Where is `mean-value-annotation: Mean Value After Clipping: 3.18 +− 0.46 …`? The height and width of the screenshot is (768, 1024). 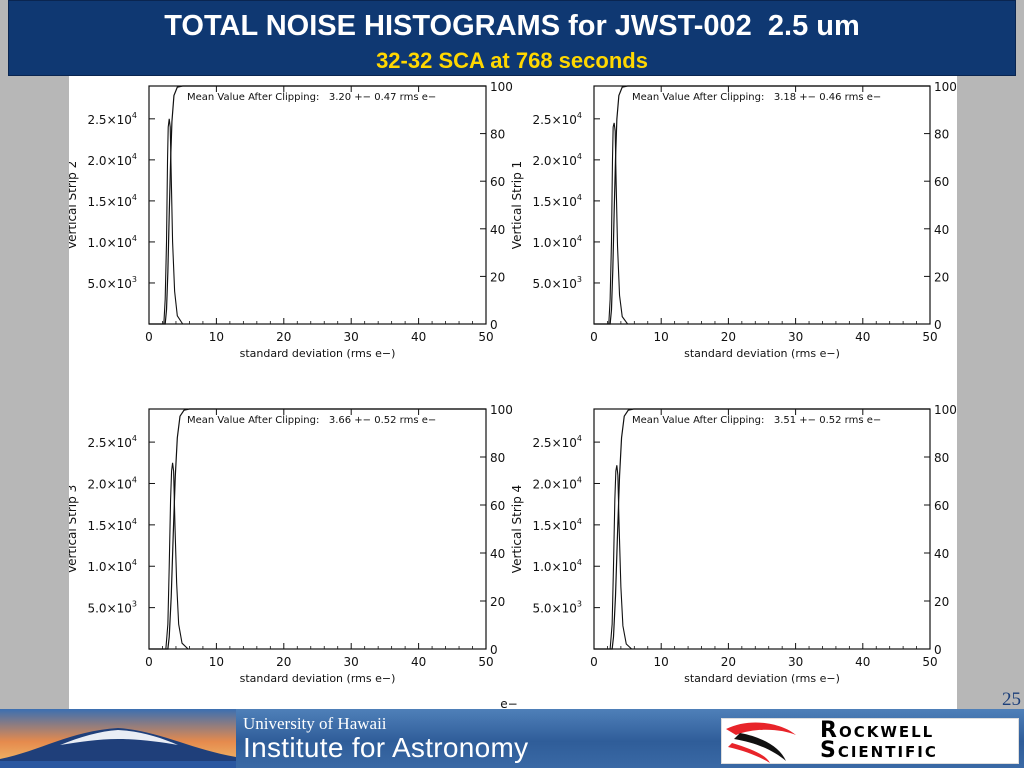 mean-value-annotation: Mean Value After Clipping: 3.18 +− 0.46 … is located at coordinates (756, 97).